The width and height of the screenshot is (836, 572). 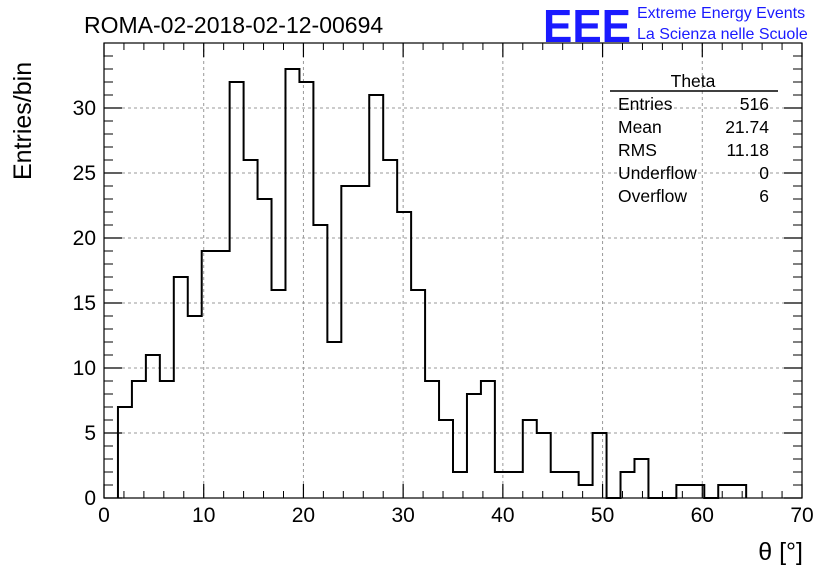 I want to click on y-tick-label: 0, so click(x=90, y=498).